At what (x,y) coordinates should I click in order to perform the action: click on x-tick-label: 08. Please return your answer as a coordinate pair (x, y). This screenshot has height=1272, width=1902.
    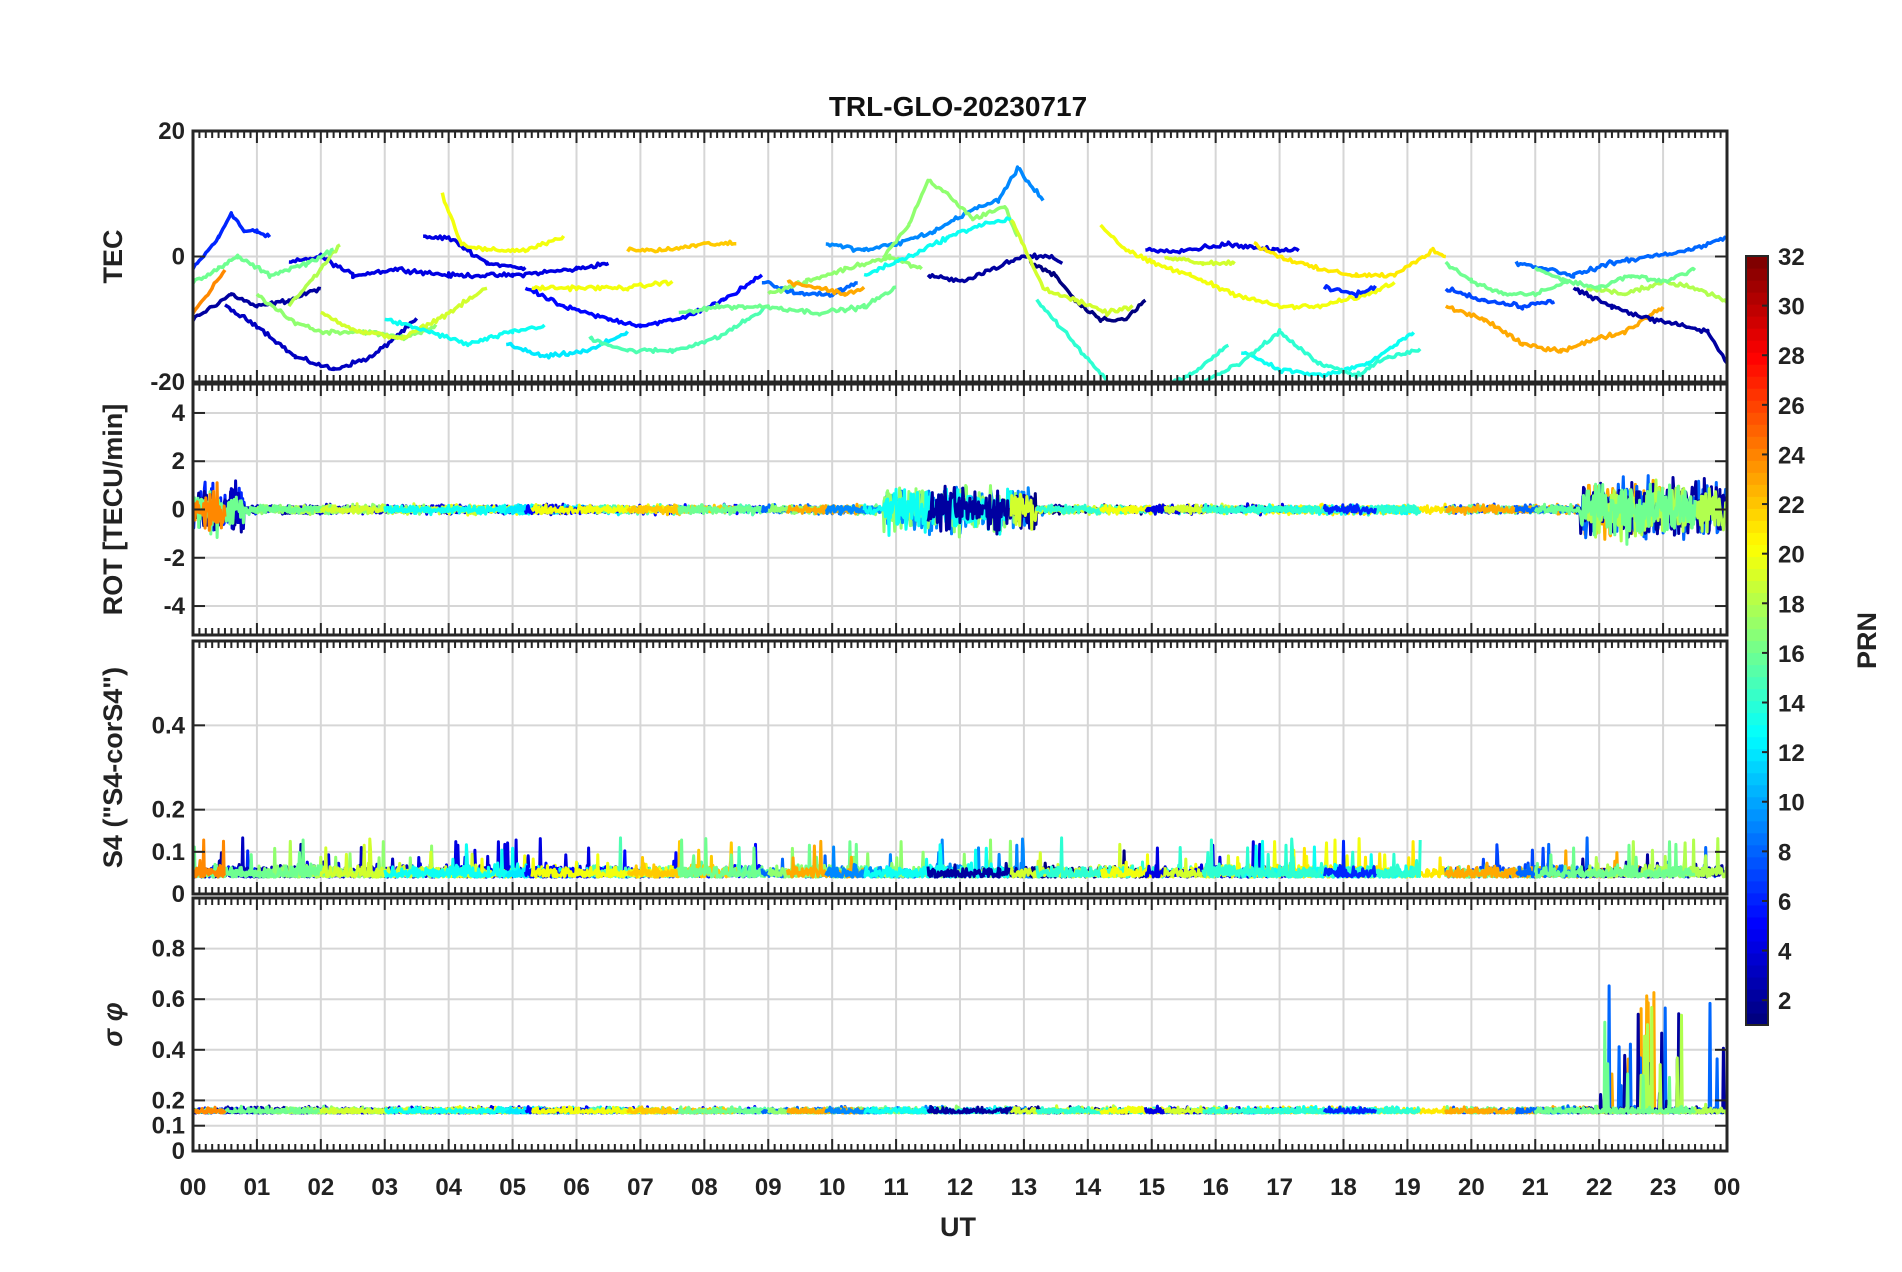
    Looking at the image, I should click on (704, 1187).